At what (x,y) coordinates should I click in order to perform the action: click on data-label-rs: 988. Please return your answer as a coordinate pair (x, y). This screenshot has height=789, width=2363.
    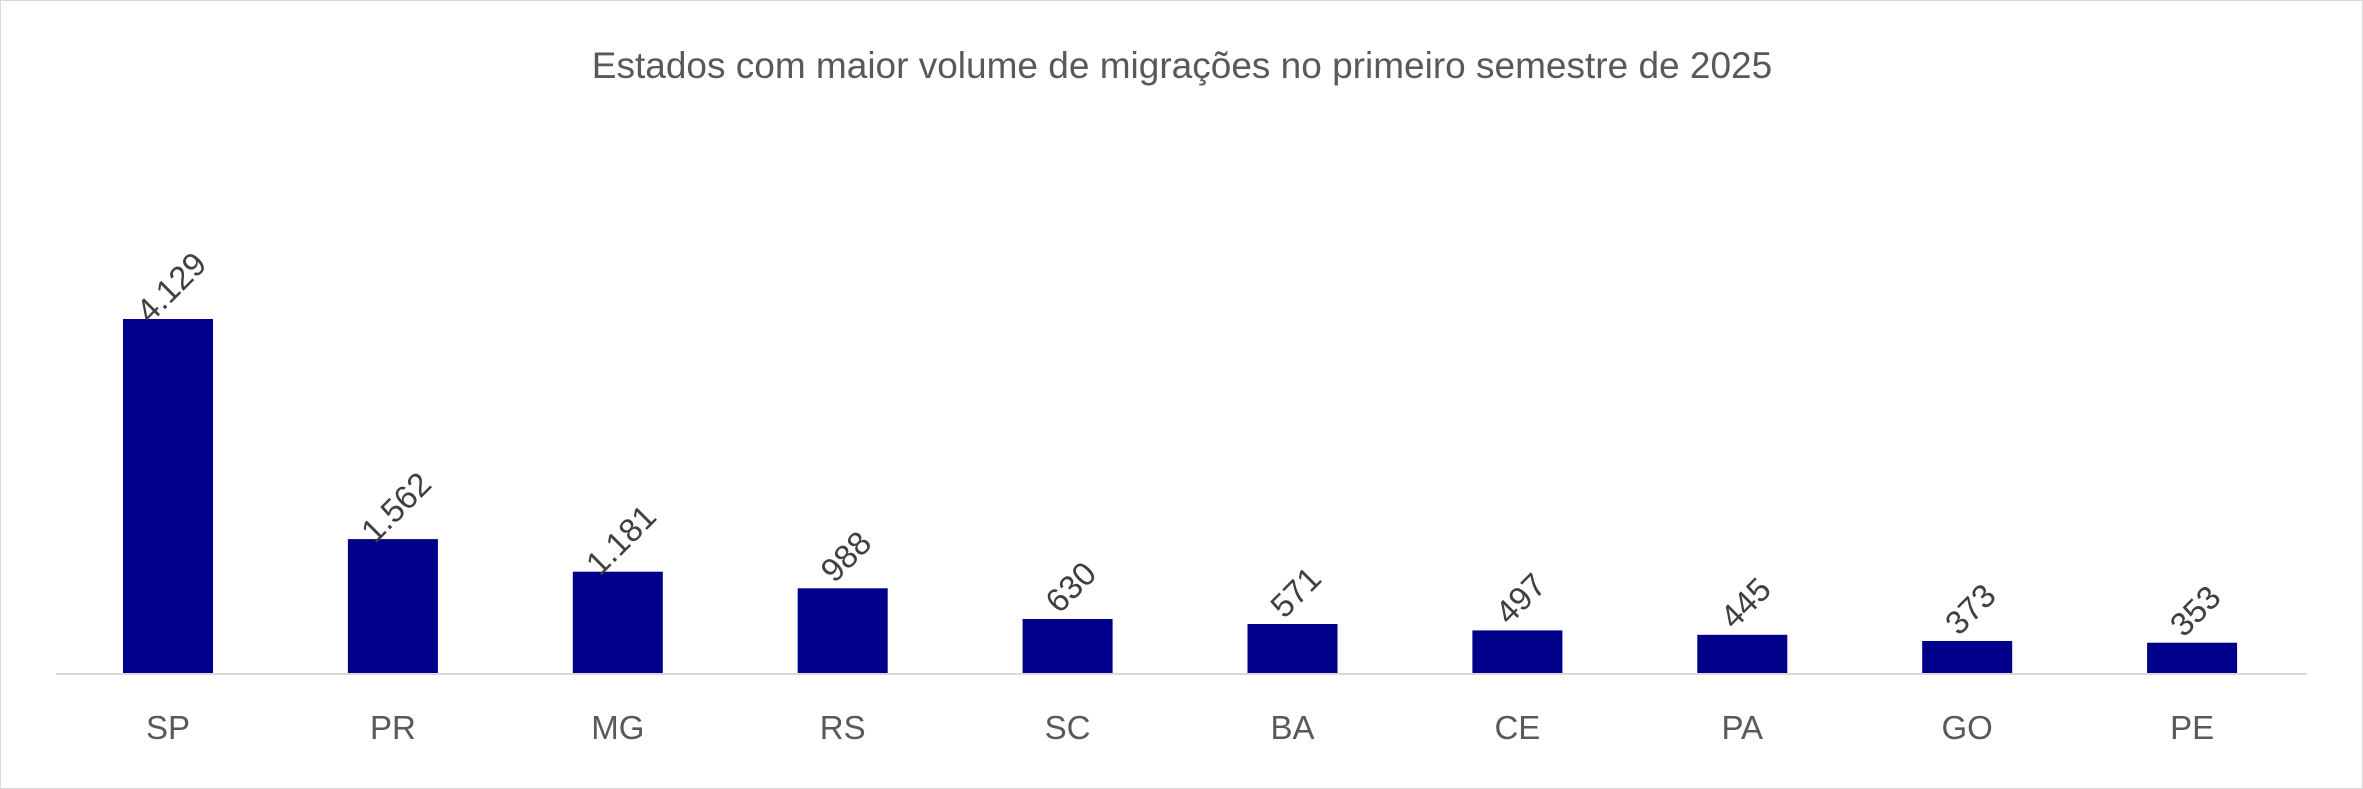
    Looking at the image, I should click on (845, 556).